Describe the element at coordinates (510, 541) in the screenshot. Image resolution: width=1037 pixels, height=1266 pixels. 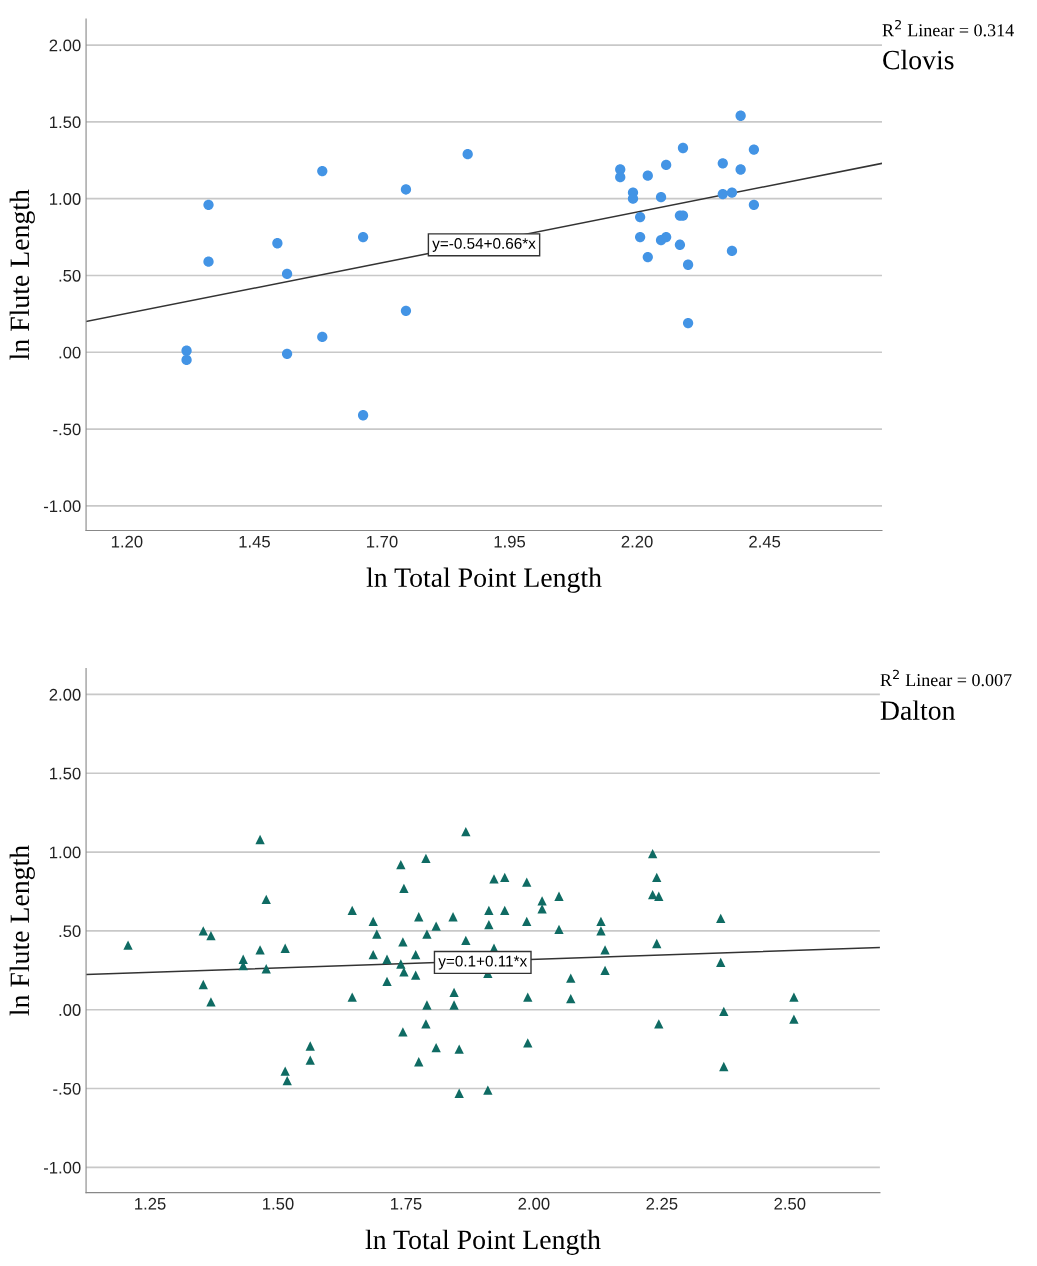
I see `x-tick-label: 1.95` at that location.